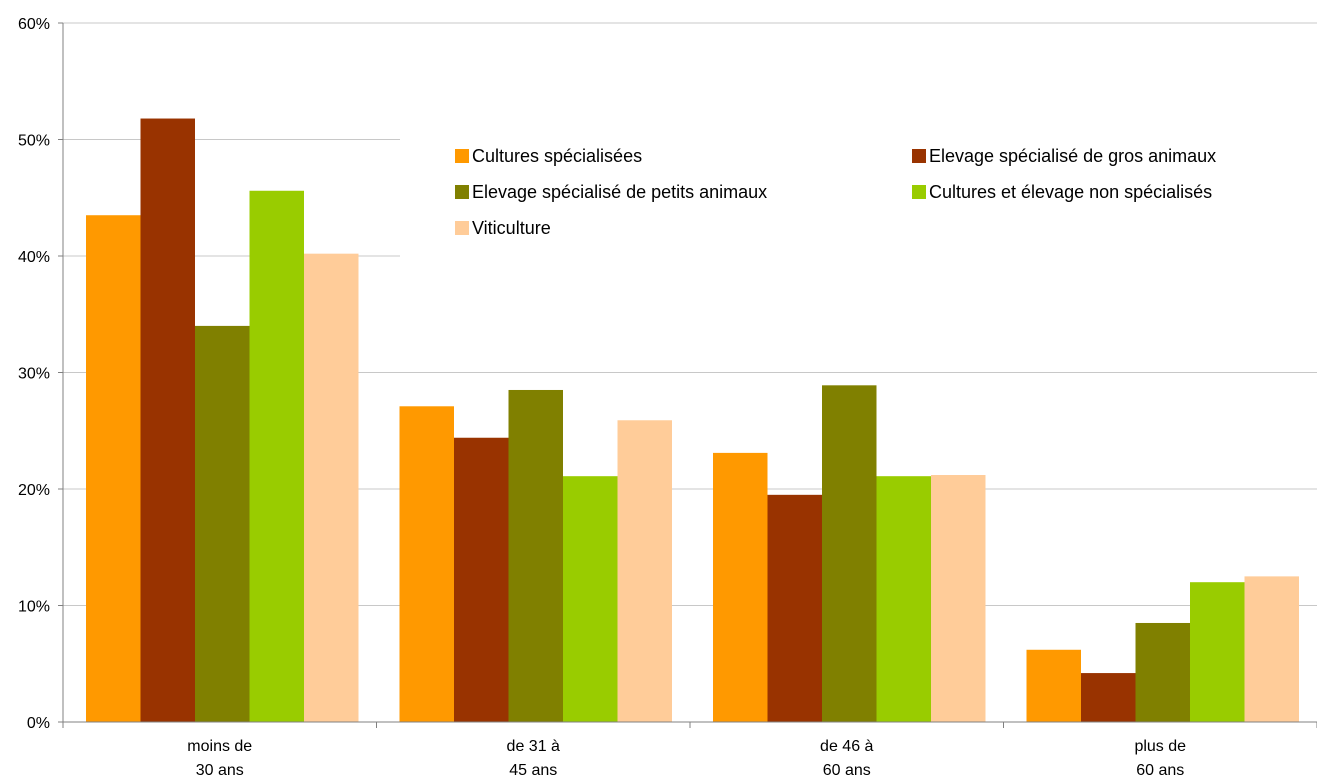  I want to click on legend-label-1: Cultures spécialisées, so click(557, 156).